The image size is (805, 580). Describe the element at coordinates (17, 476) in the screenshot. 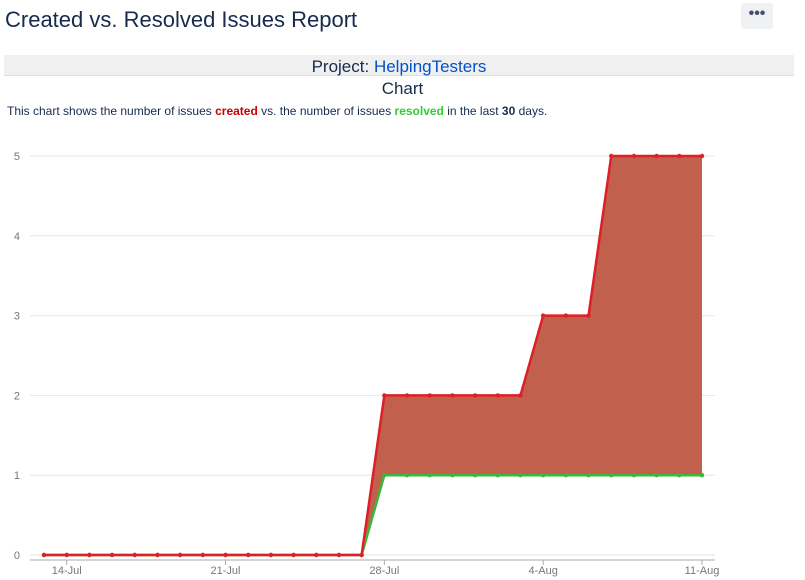

I see `y-tick-label: 1` at that location.